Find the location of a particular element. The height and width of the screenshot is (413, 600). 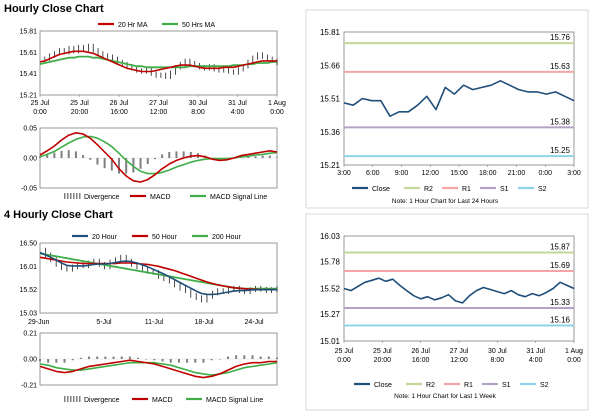

four-hourly-pivot-note: Note: 1 Hour Chart for Last 1 Week is located at coordinates (445, 396).